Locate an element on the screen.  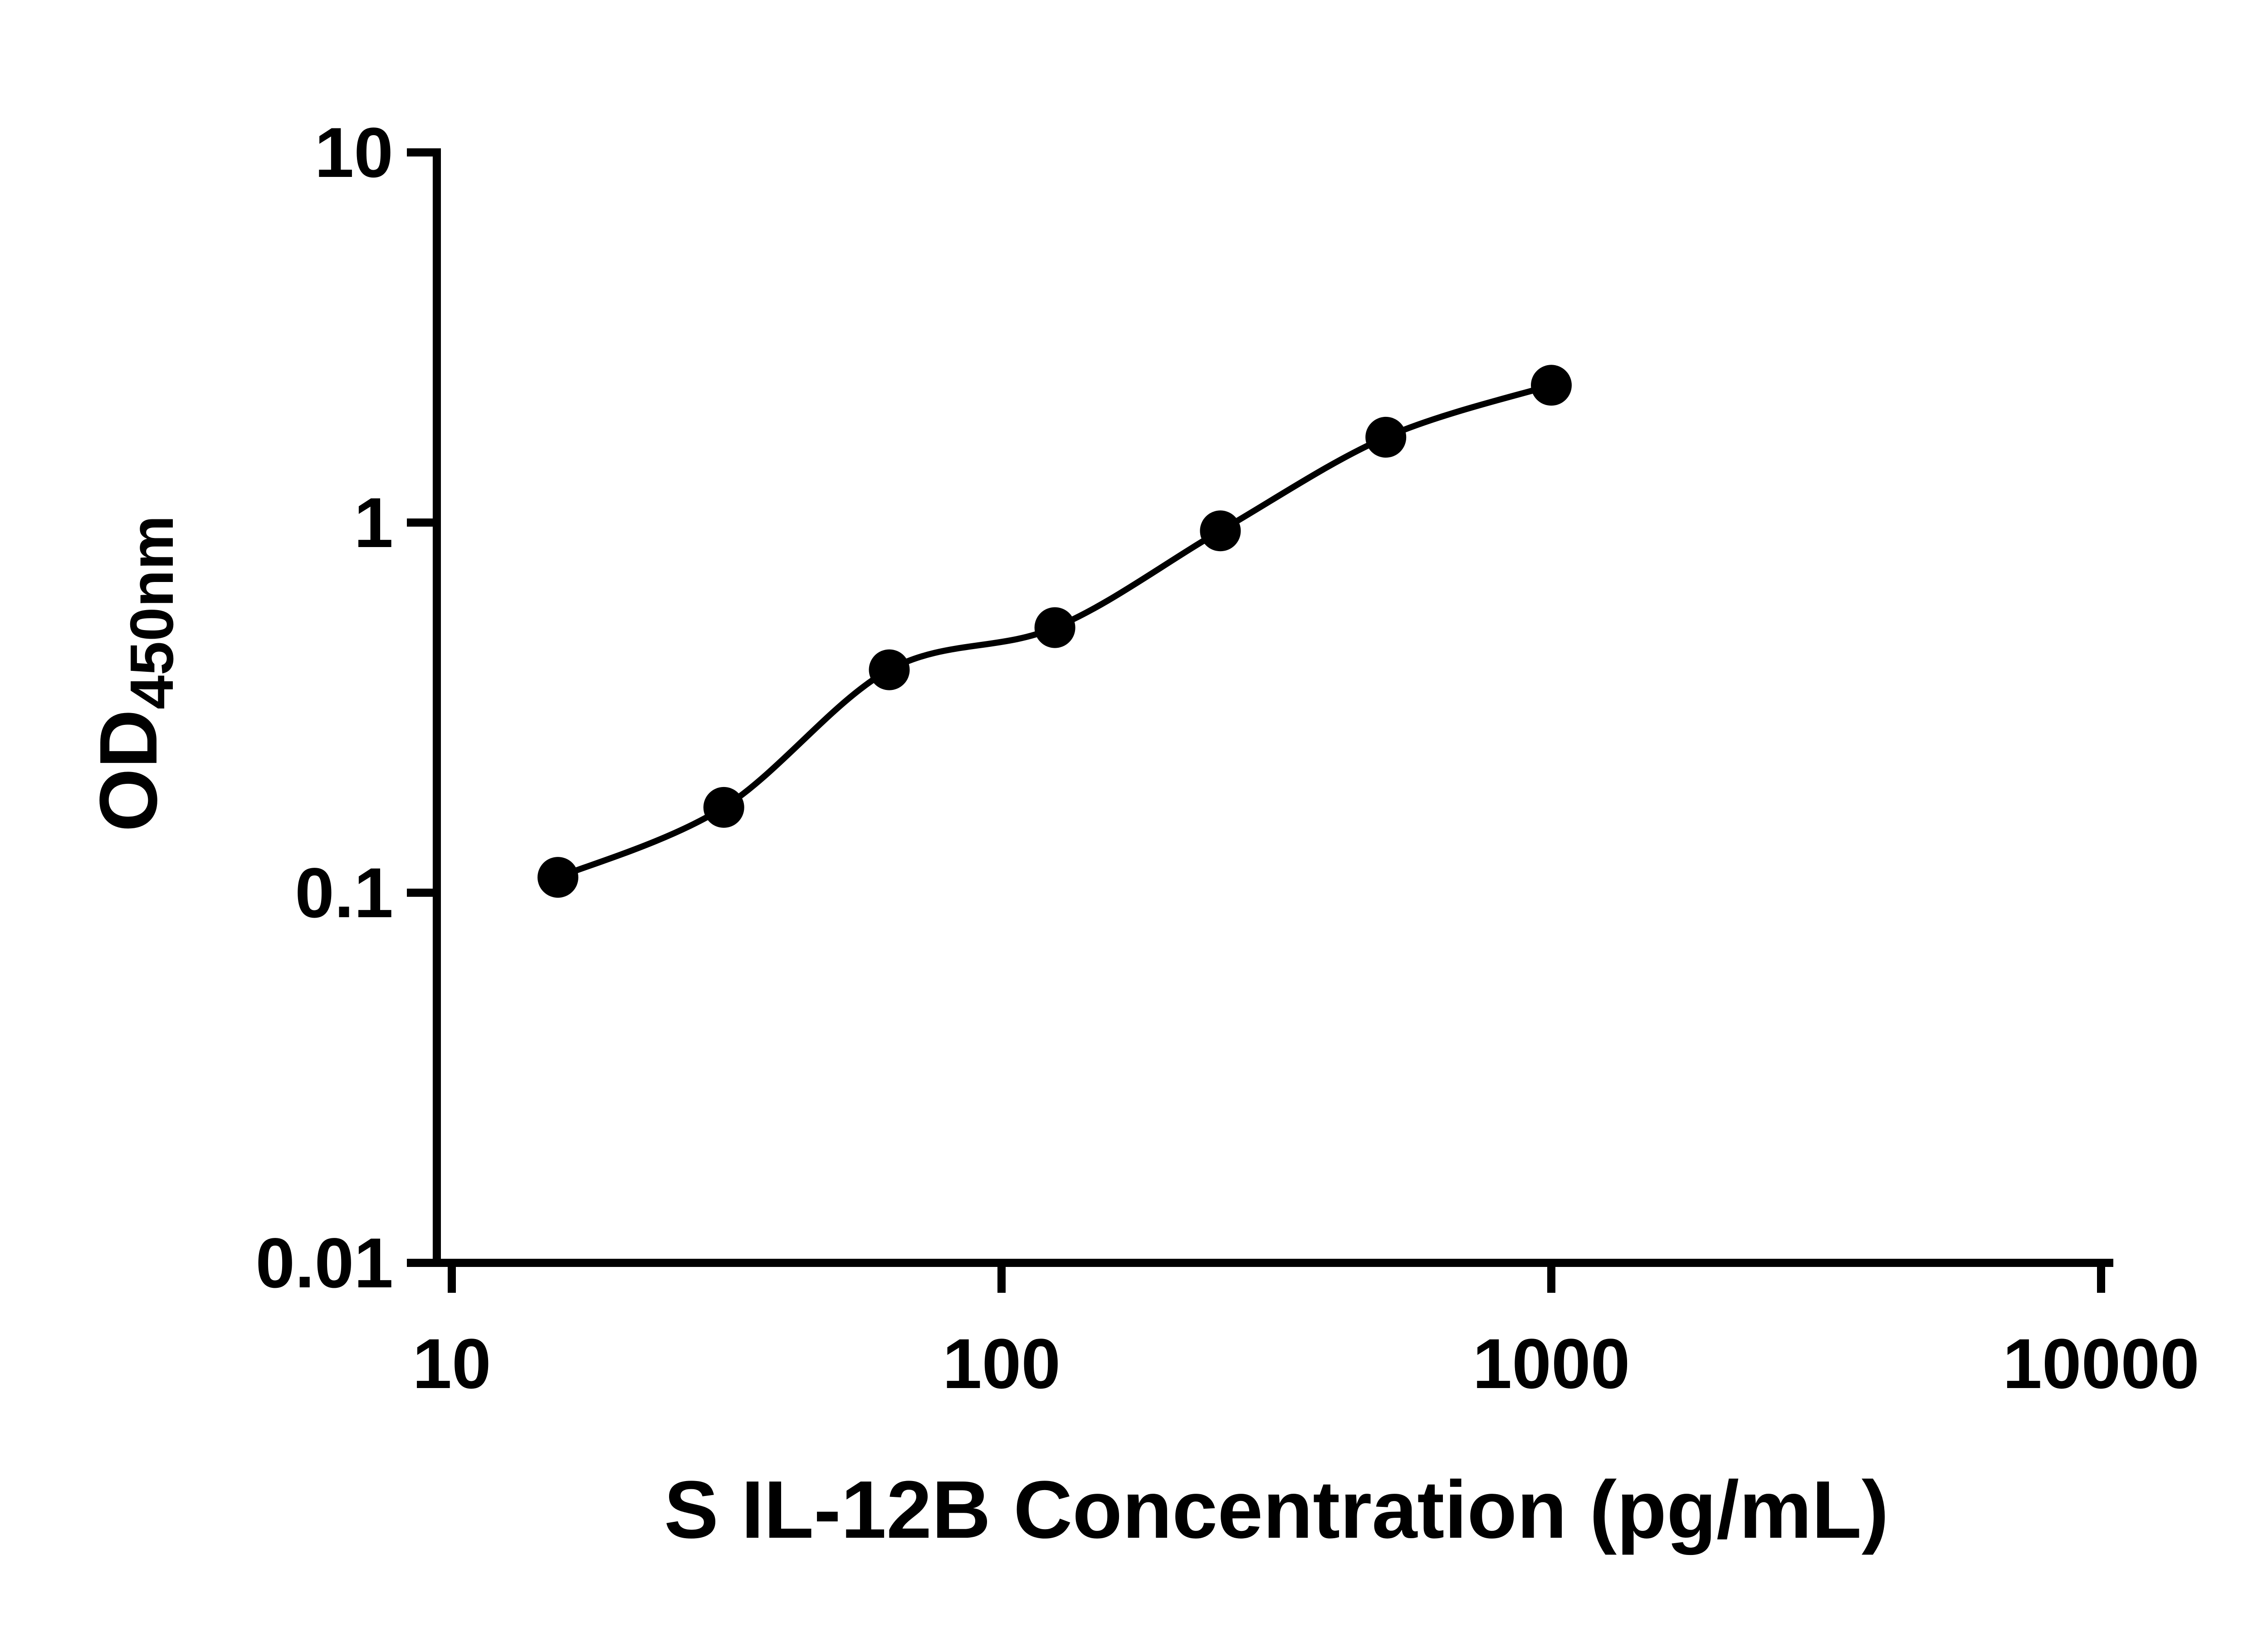
y-axis-title-main: OD is located at coordinates (129, 770).